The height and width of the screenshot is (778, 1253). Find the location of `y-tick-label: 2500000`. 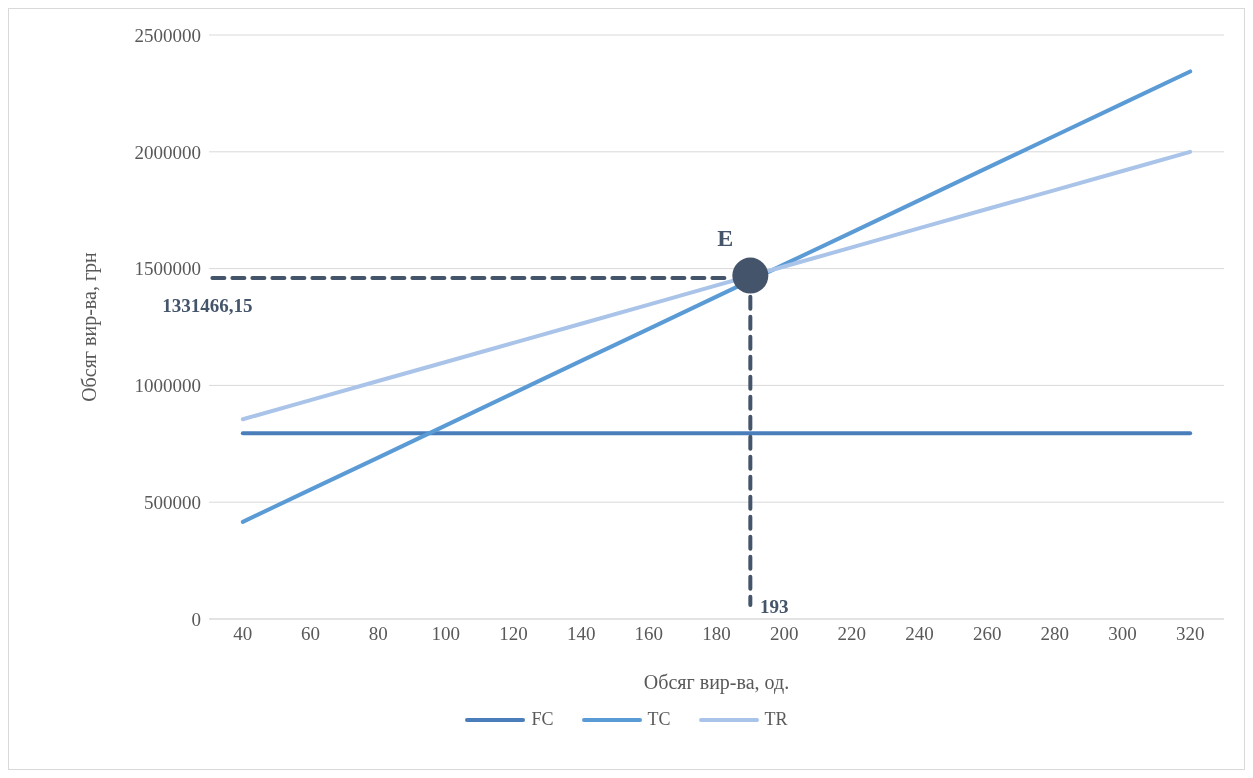

y-tick-label: 2500000 is located at coordinates (167, 35).